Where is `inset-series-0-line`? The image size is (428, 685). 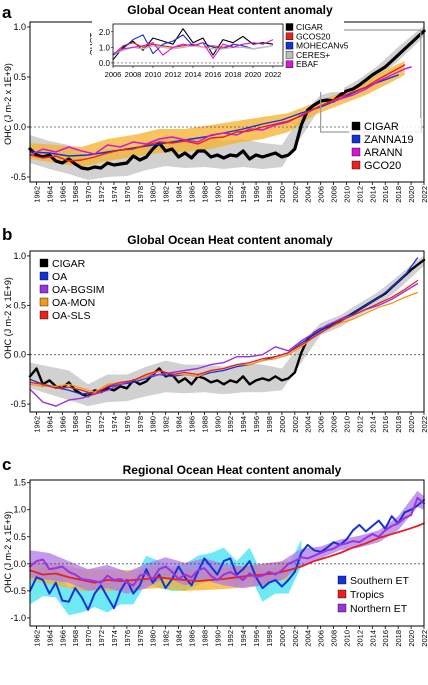
inset-series-0-line is located at coordinates (193, 44).